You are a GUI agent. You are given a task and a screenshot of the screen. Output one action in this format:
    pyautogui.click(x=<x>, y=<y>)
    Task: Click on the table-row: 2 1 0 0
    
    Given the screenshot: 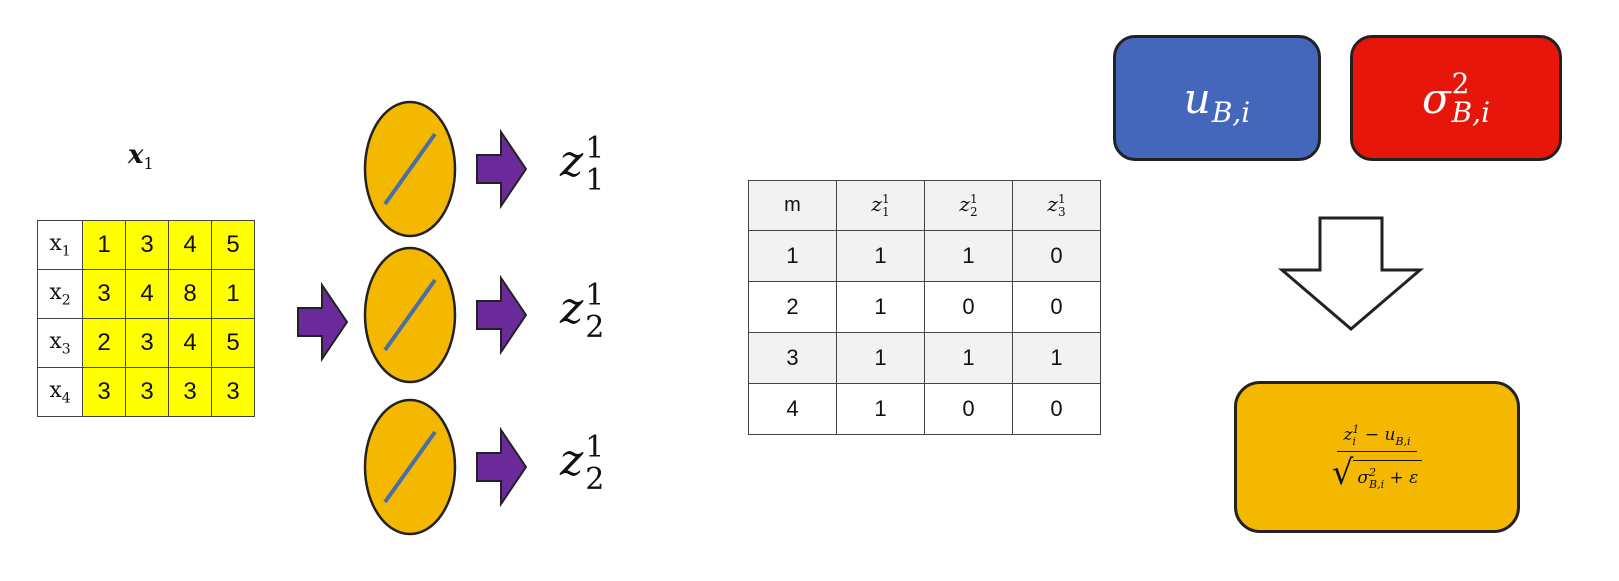 What is the action you would take?
    pyautogui.click(x=924, y=307)
    